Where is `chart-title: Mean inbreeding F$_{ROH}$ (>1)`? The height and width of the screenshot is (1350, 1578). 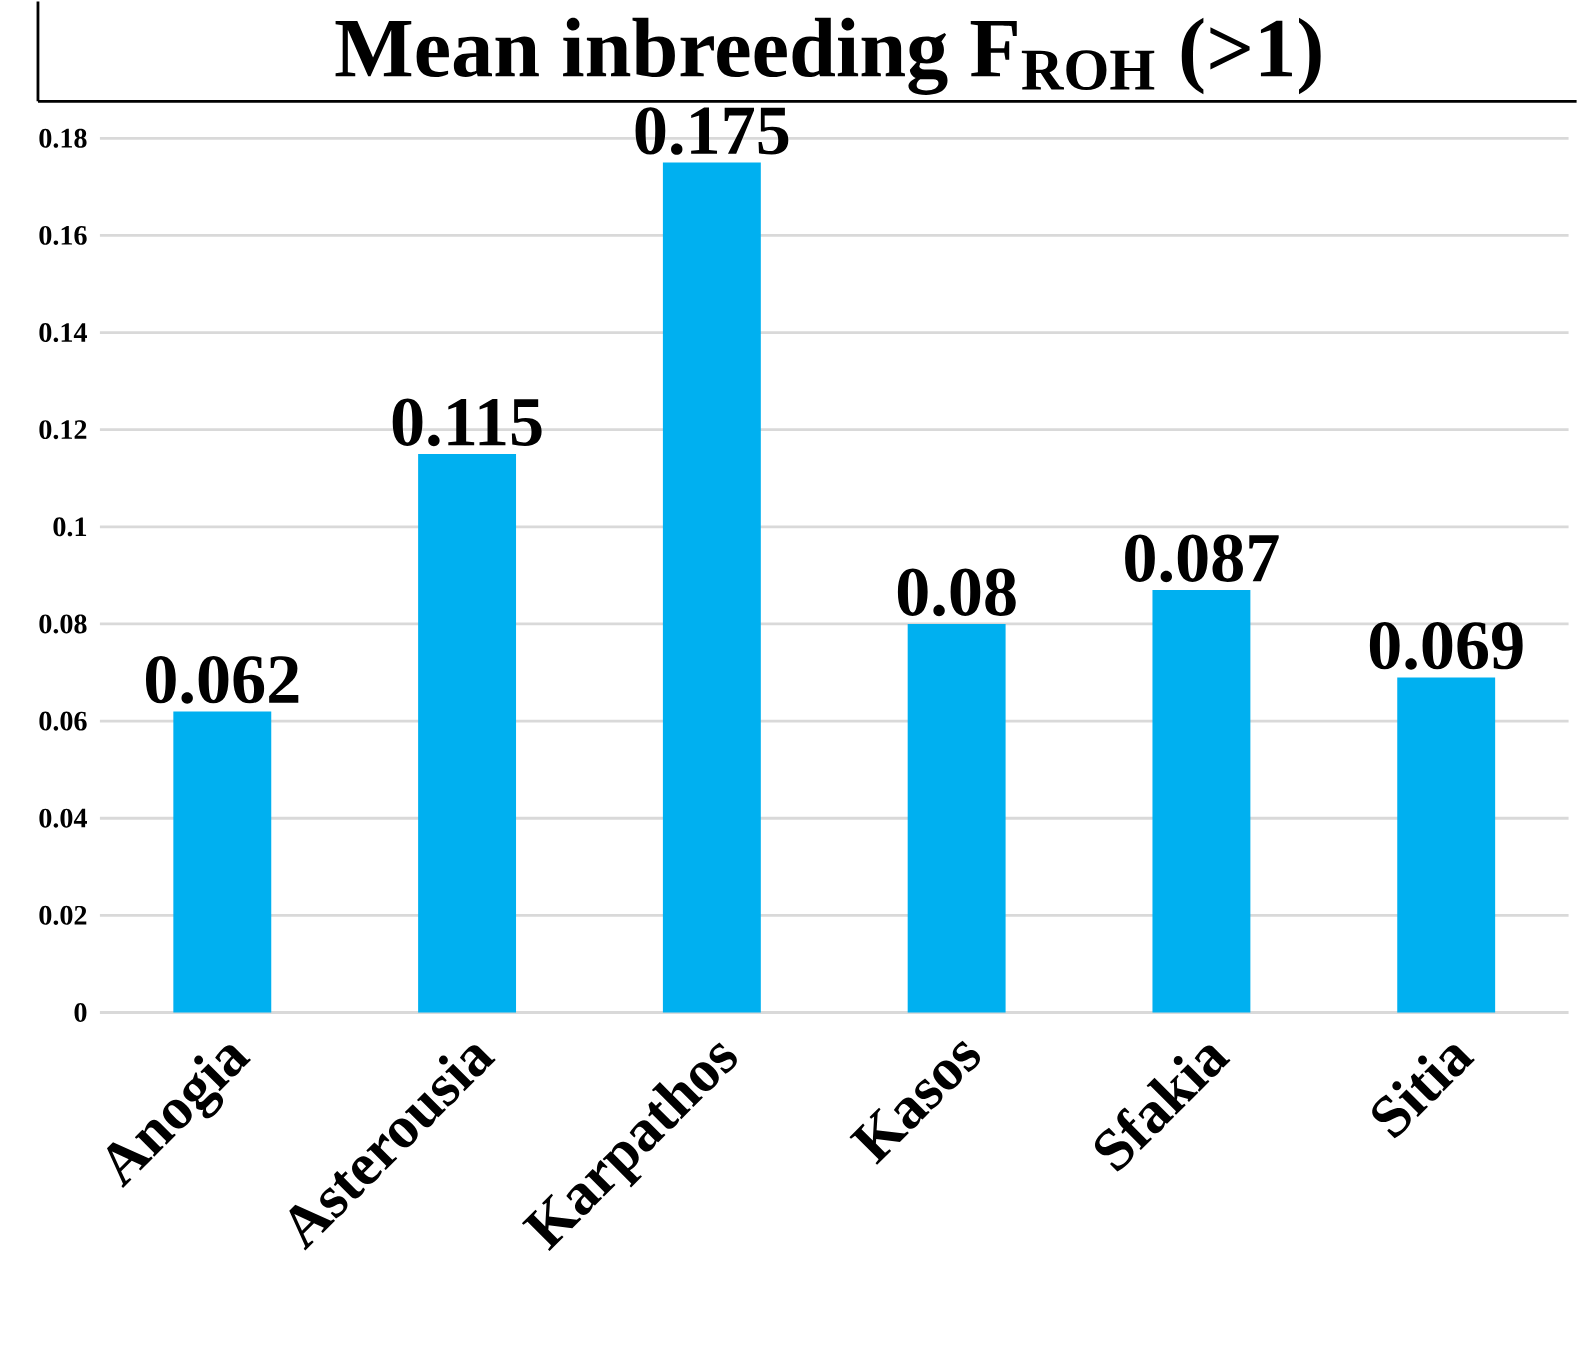 chart-title: Mean inbreeding F$_{ROH}$ (>1) is located at coordinates (828, 56).